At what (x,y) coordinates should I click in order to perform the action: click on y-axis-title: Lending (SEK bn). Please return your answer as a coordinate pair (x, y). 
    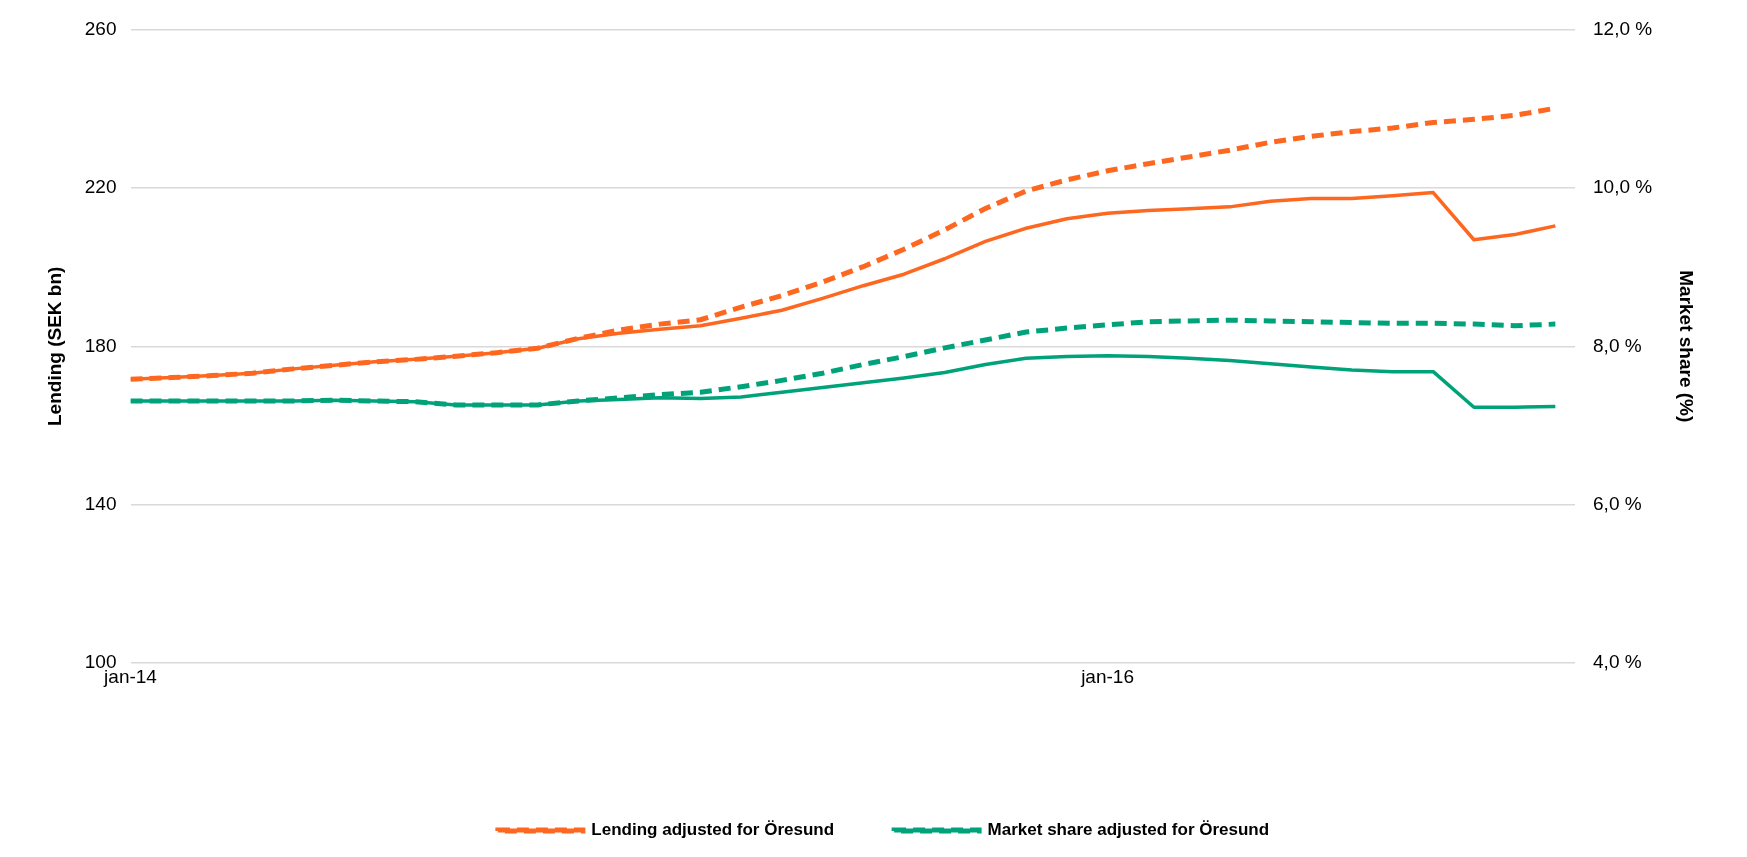
    Looking at the image, I should click on (54, 346).